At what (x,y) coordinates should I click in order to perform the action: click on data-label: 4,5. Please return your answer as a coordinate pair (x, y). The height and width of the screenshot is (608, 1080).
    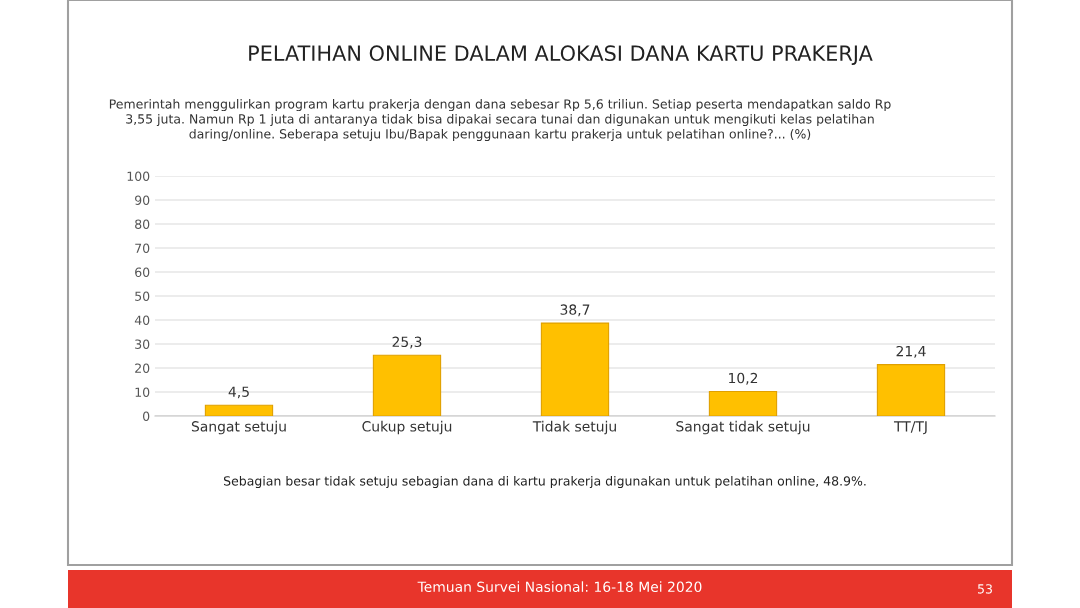
    Looking at the image, I should click on (238, 392).